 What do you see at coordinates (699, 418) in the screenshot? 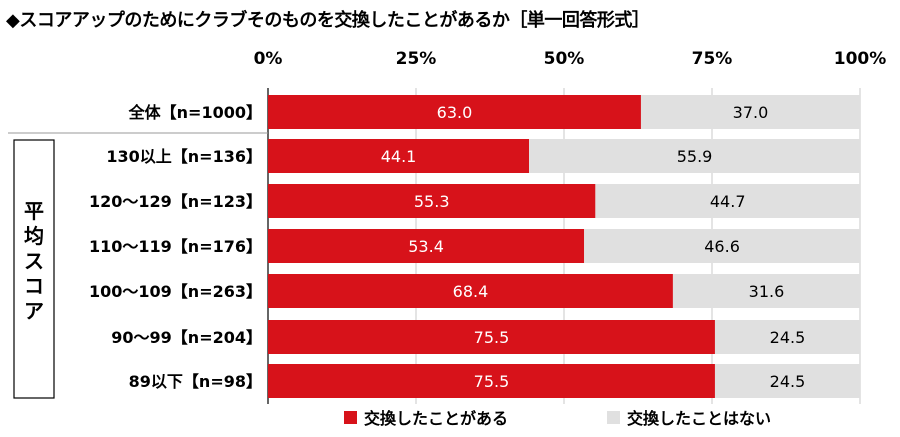
I see `legend-label: 交換したことはない` at bounding box center [699, 418].